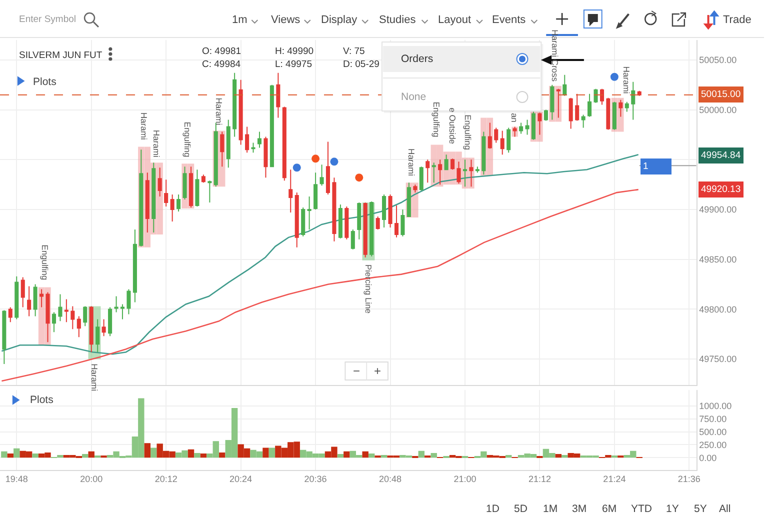  What do you see at coordinates (293, 64) in the screenshot?
I see `annotation: L: 49975` at bounding box center [293, 64].